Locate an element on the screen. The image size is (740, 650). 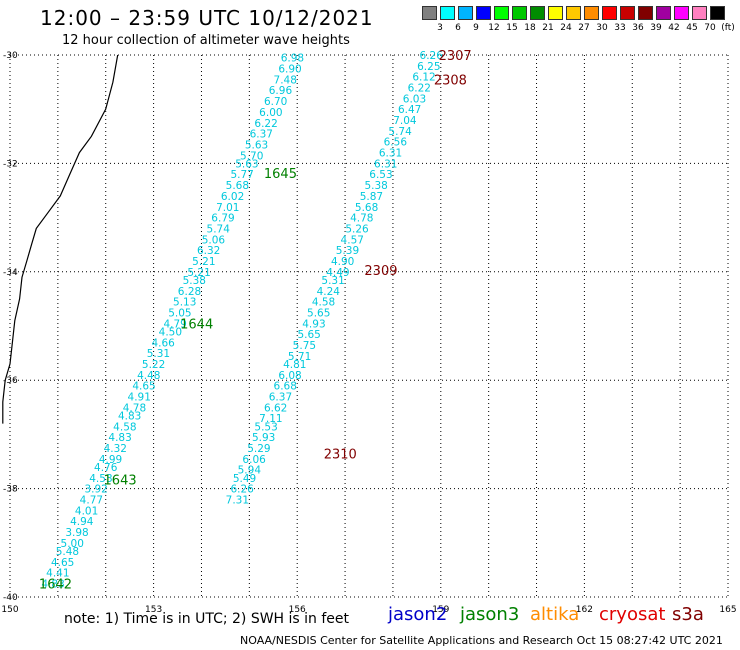
wave-height-value: 6.28 is located at coordinates (189, 292).